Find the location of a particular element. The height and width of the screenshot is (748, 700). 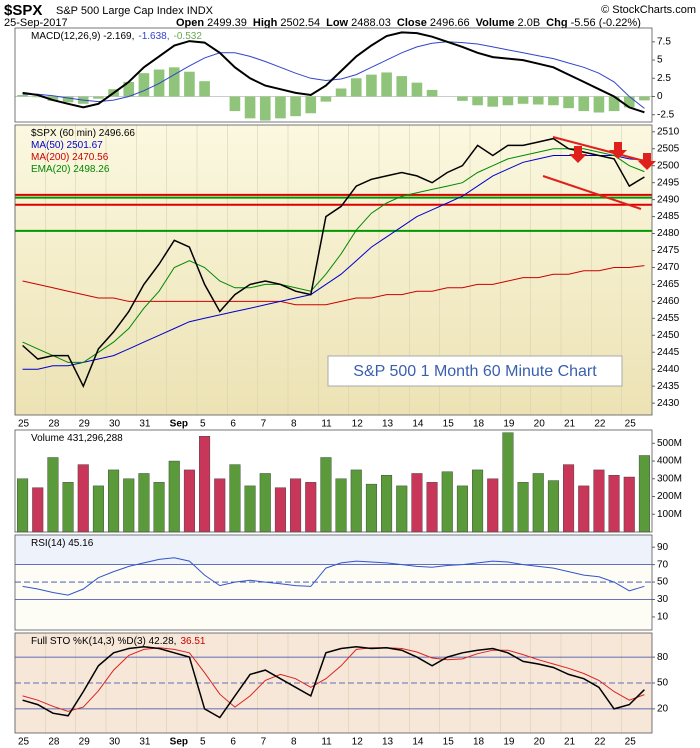

copyright: © StockCharts.com is located at coordinates (648, 10).